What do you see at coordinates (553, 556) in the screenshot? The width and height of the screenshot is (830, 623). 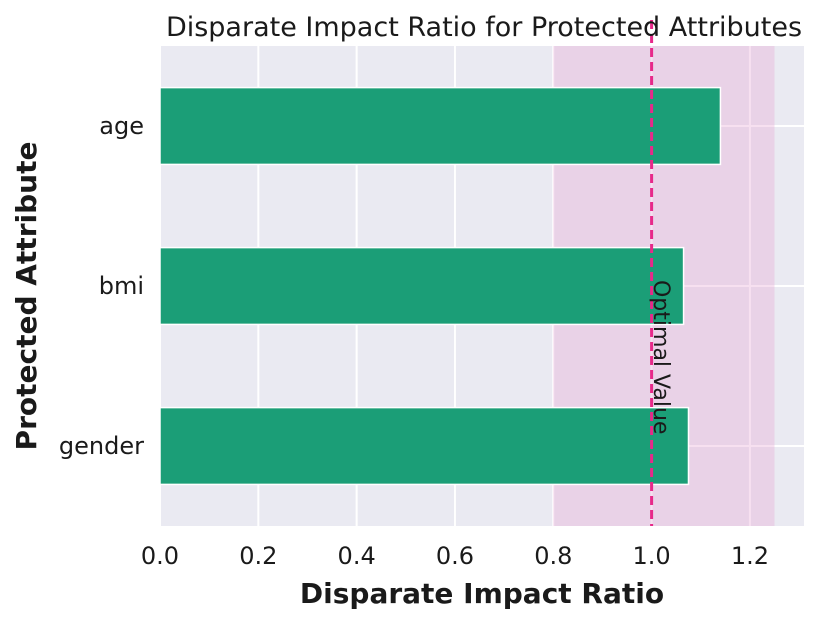 I see `x-tick-label: 0.8` at bounding box center [553, 556].